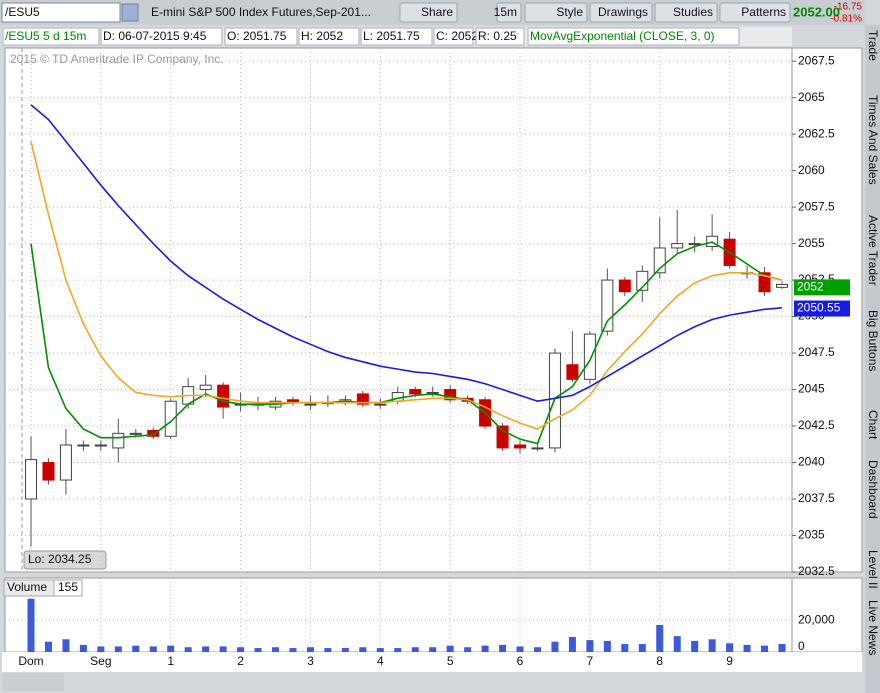 The image size is (880, 693). What do you see at coordinates (61, 12) in the screenshot?
I see `symbol-box` at bounding box center [61, 12].